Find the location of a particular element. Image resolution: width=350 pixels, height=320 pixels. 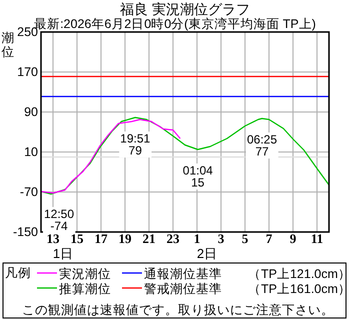

text: 1日 is located at coordinates (63, 253).